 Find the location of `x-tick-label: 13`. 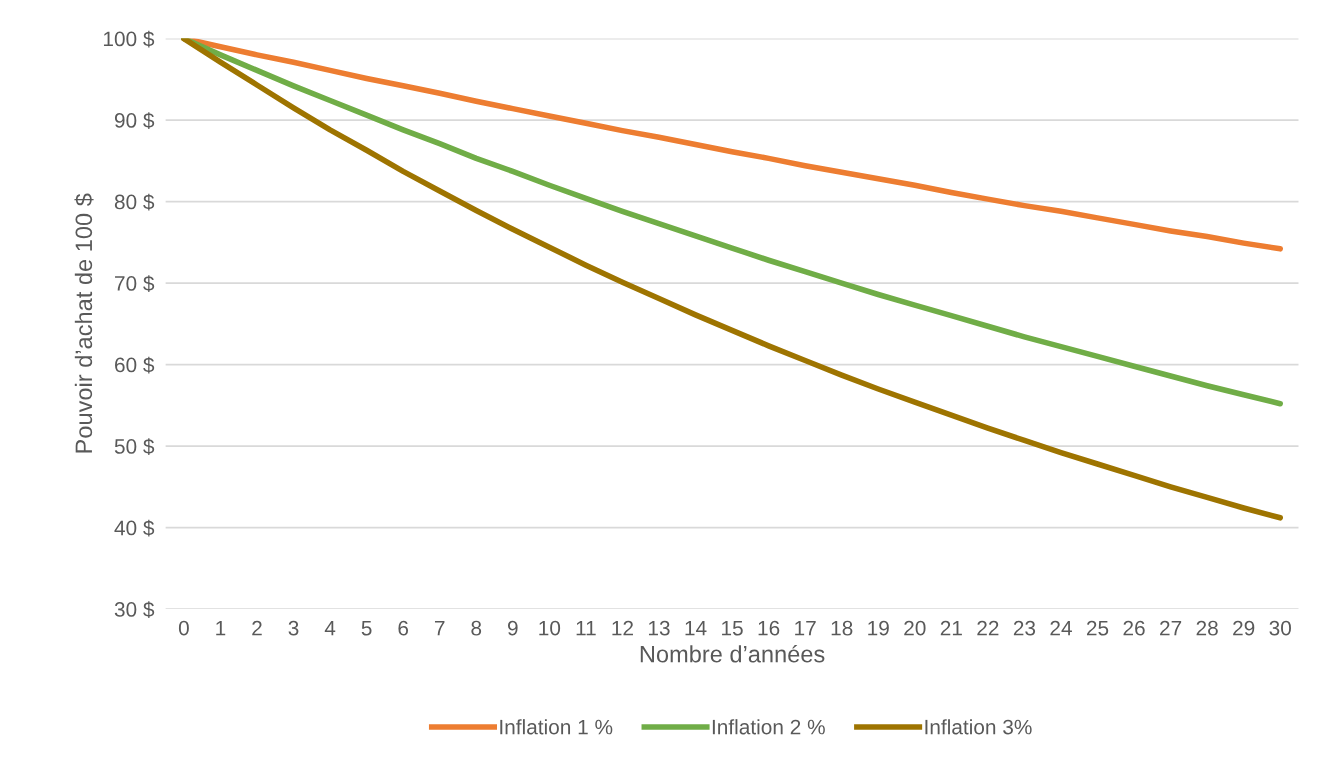

x-tick-label: 13 is located at coordinates (659, 628).